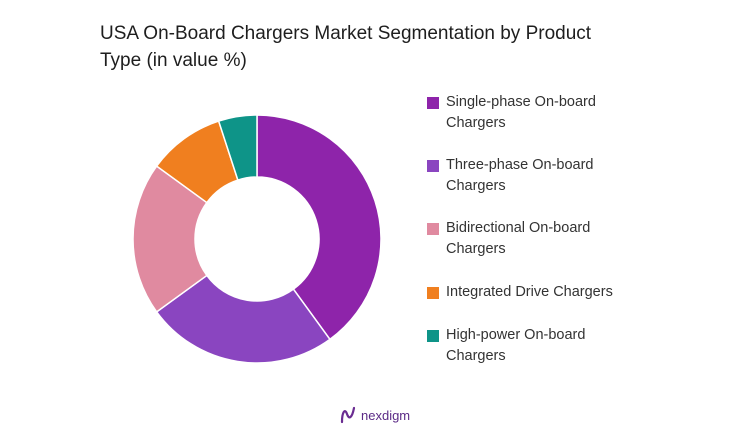  What do you see at coordinates (529, 292) in the screenshot?
I see `legend-label: Integrated Drive Chargers` at bounding box center [529, 292].